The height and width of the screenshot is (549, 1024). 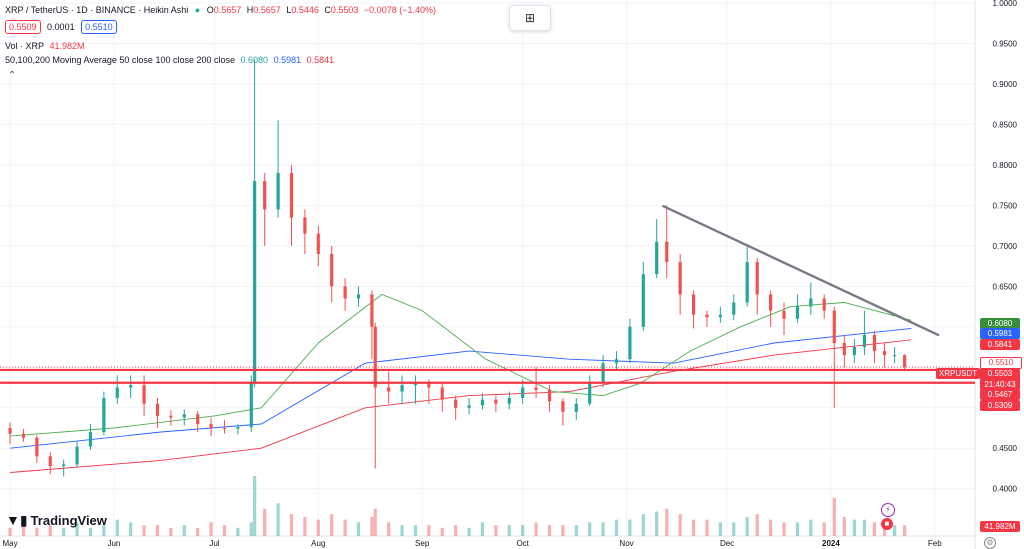 What do you see at coordinates (1005, 43) in the screenshot?
I see `y-tick-label: 0.9500` at bounding box center [1005, 43].